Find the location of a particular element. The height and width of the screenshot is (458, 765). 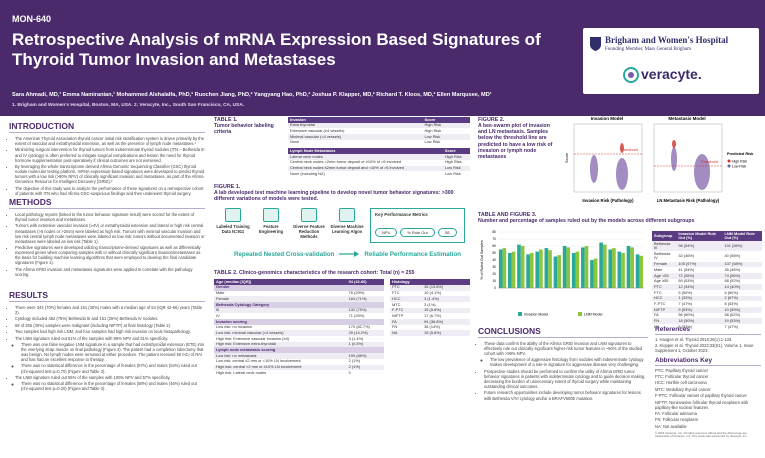

legend-swatch is located at coordinates (729, 161).